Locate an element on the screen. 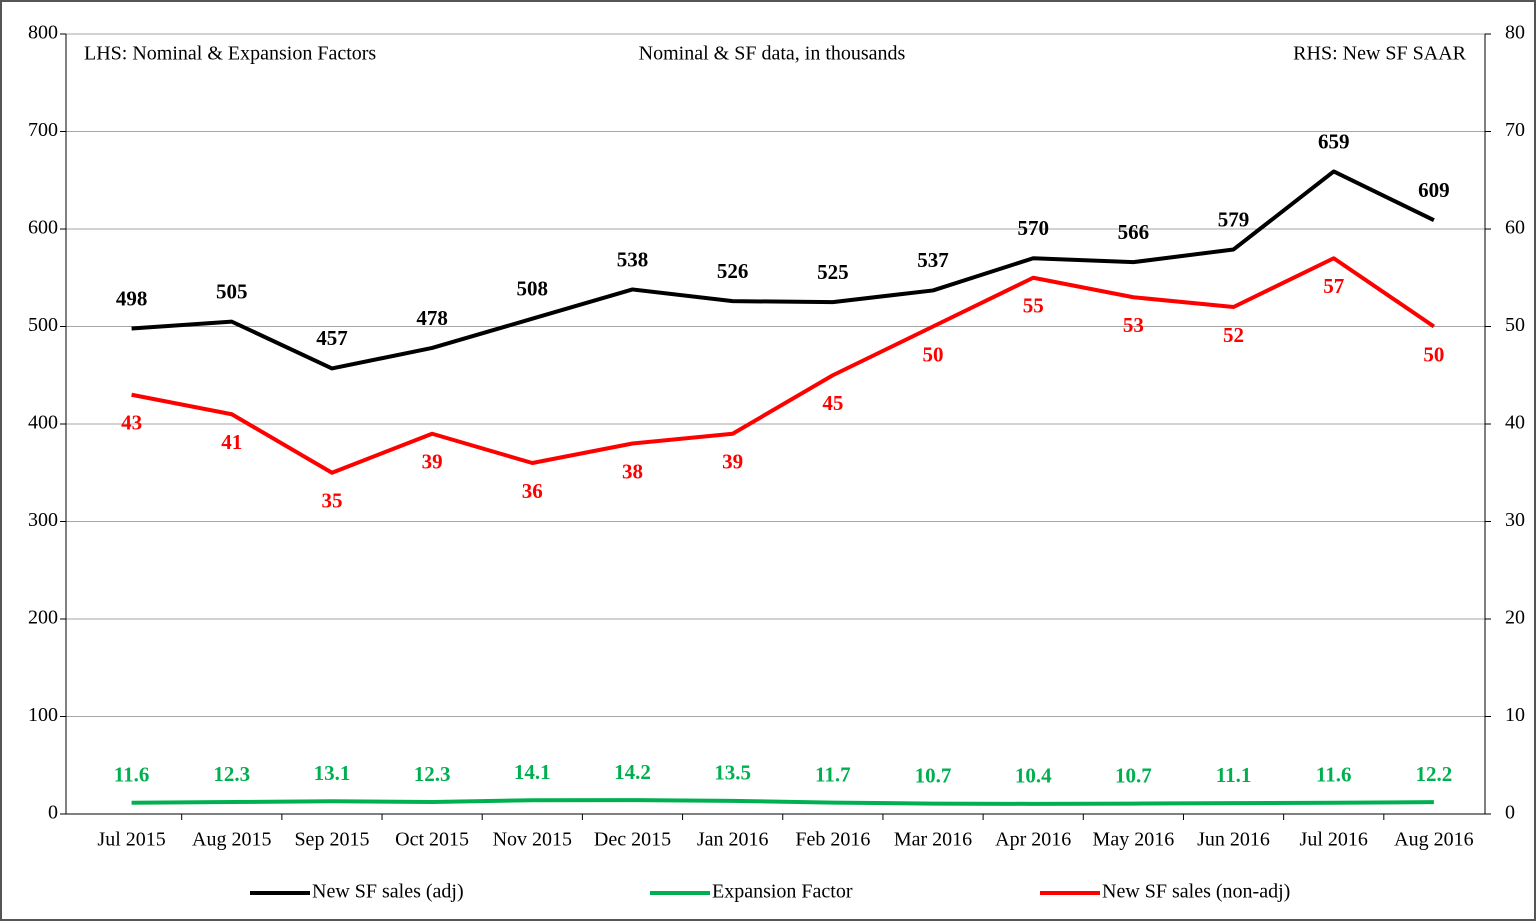  y2-tick-label: 40 is located at coordinates (1515, 423).